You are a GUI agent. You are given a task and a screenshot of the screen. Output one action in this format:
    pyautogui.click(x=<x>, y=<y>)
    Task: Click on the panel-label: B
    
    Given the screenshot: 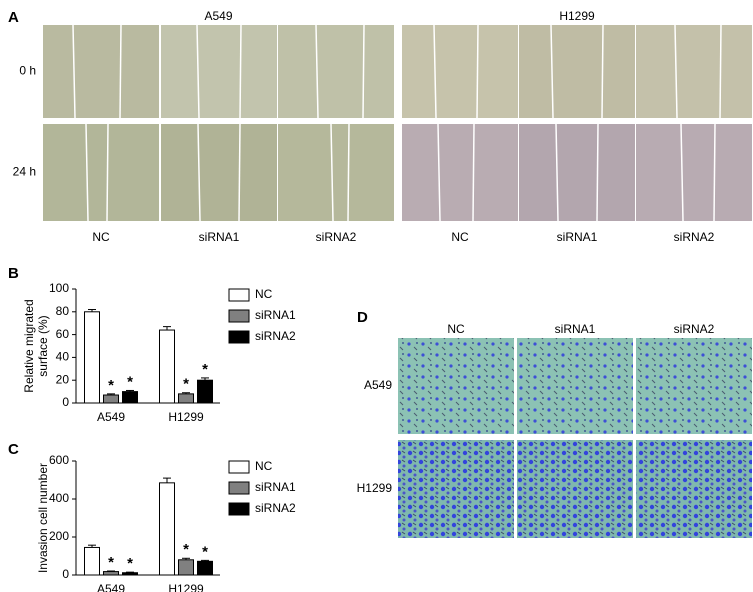 What is the action you would take?
    pyautogui.click(x=13, y=273)
    